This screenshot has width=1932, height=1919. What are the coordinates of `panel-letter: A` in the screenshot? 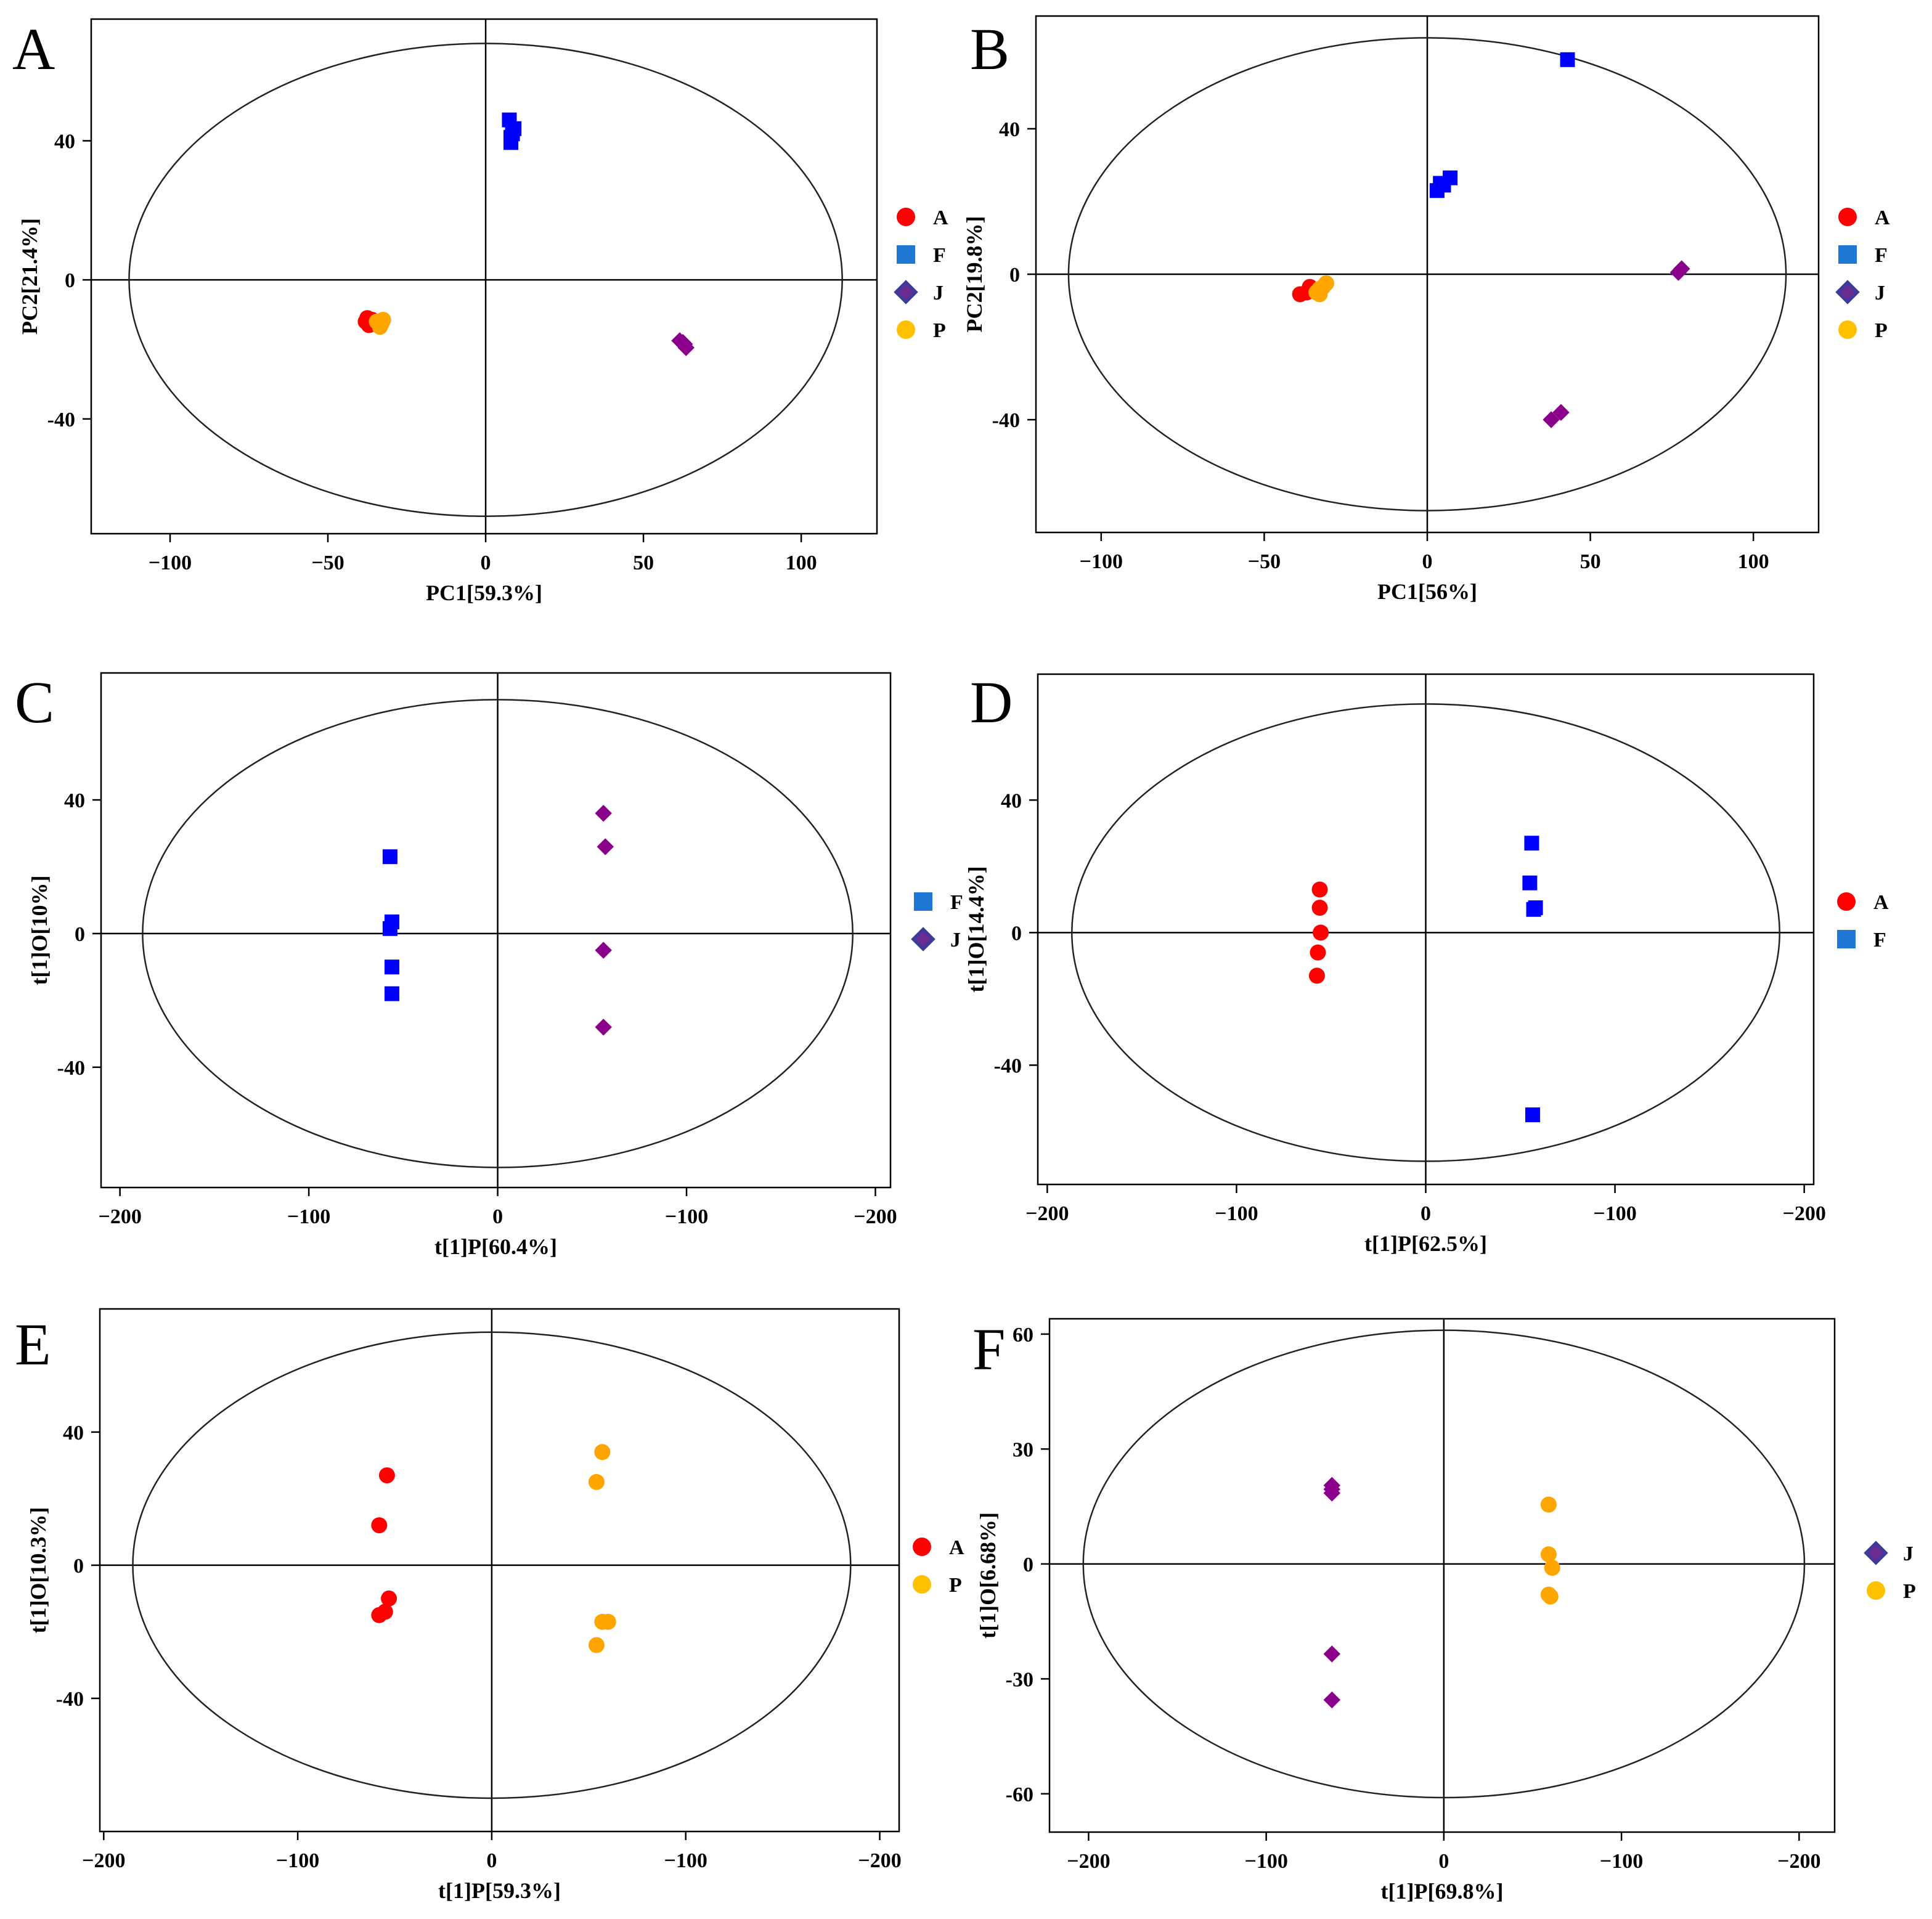 It's located at (33, 49).